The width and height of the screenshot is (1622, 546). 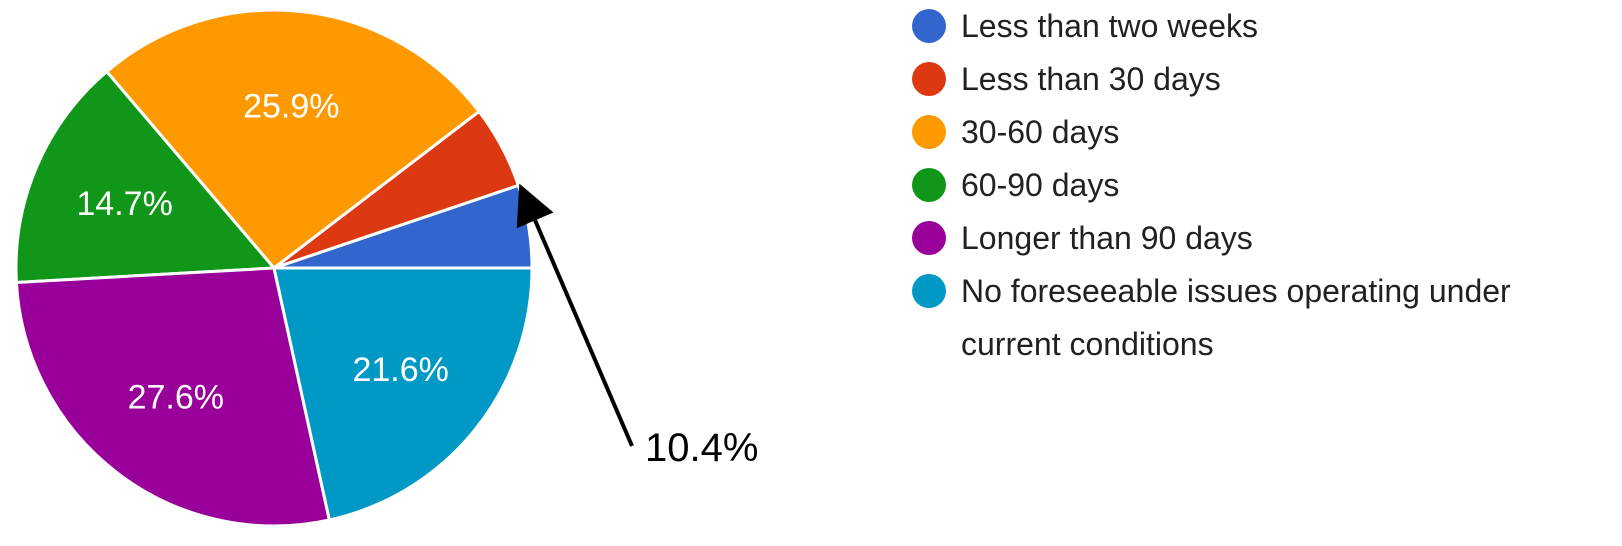 I want to click on callout-label: 10.4%, so click(x=701, y=448).